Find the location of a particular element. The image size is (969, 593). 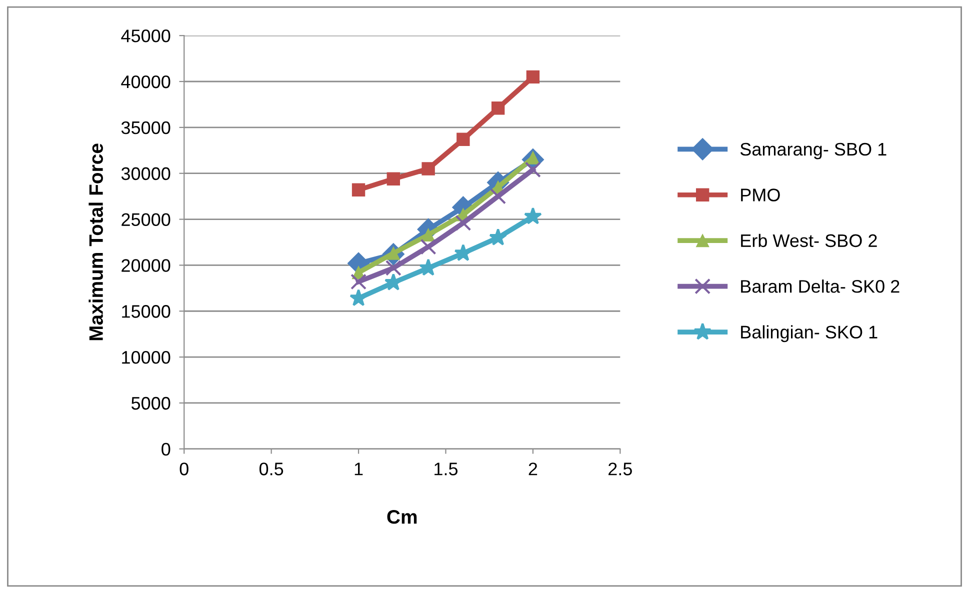

y-tick-label: 10000 is located at coordinates (146, 357).